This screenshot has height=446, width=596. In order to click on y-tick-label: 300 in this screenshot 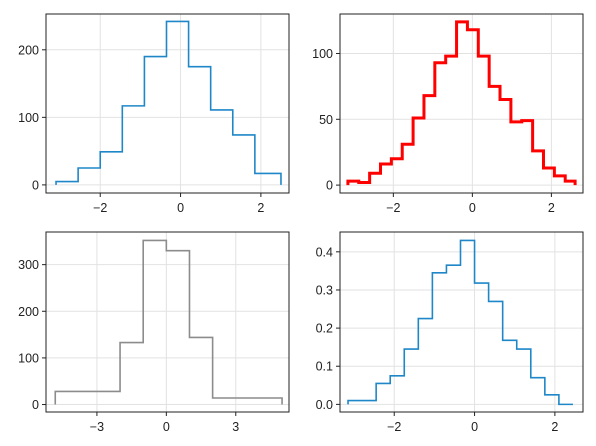, I will do `click(28, 265)`.